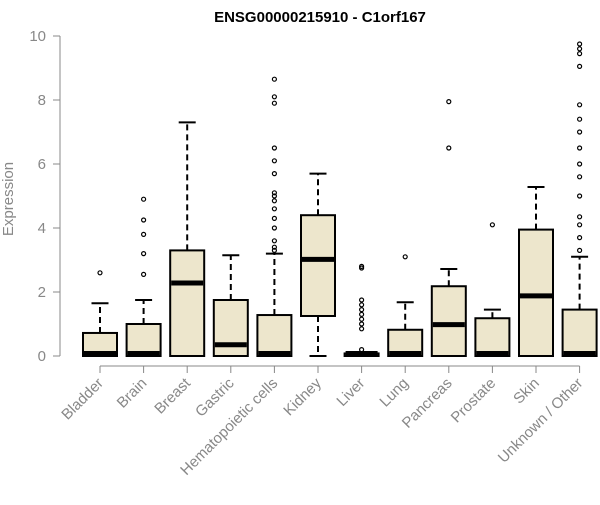 This screenshot has width=600, height=505. Describe the element at coordinates (42, 164) in the screenshot. I see `y-tick-label: 6` at that location.